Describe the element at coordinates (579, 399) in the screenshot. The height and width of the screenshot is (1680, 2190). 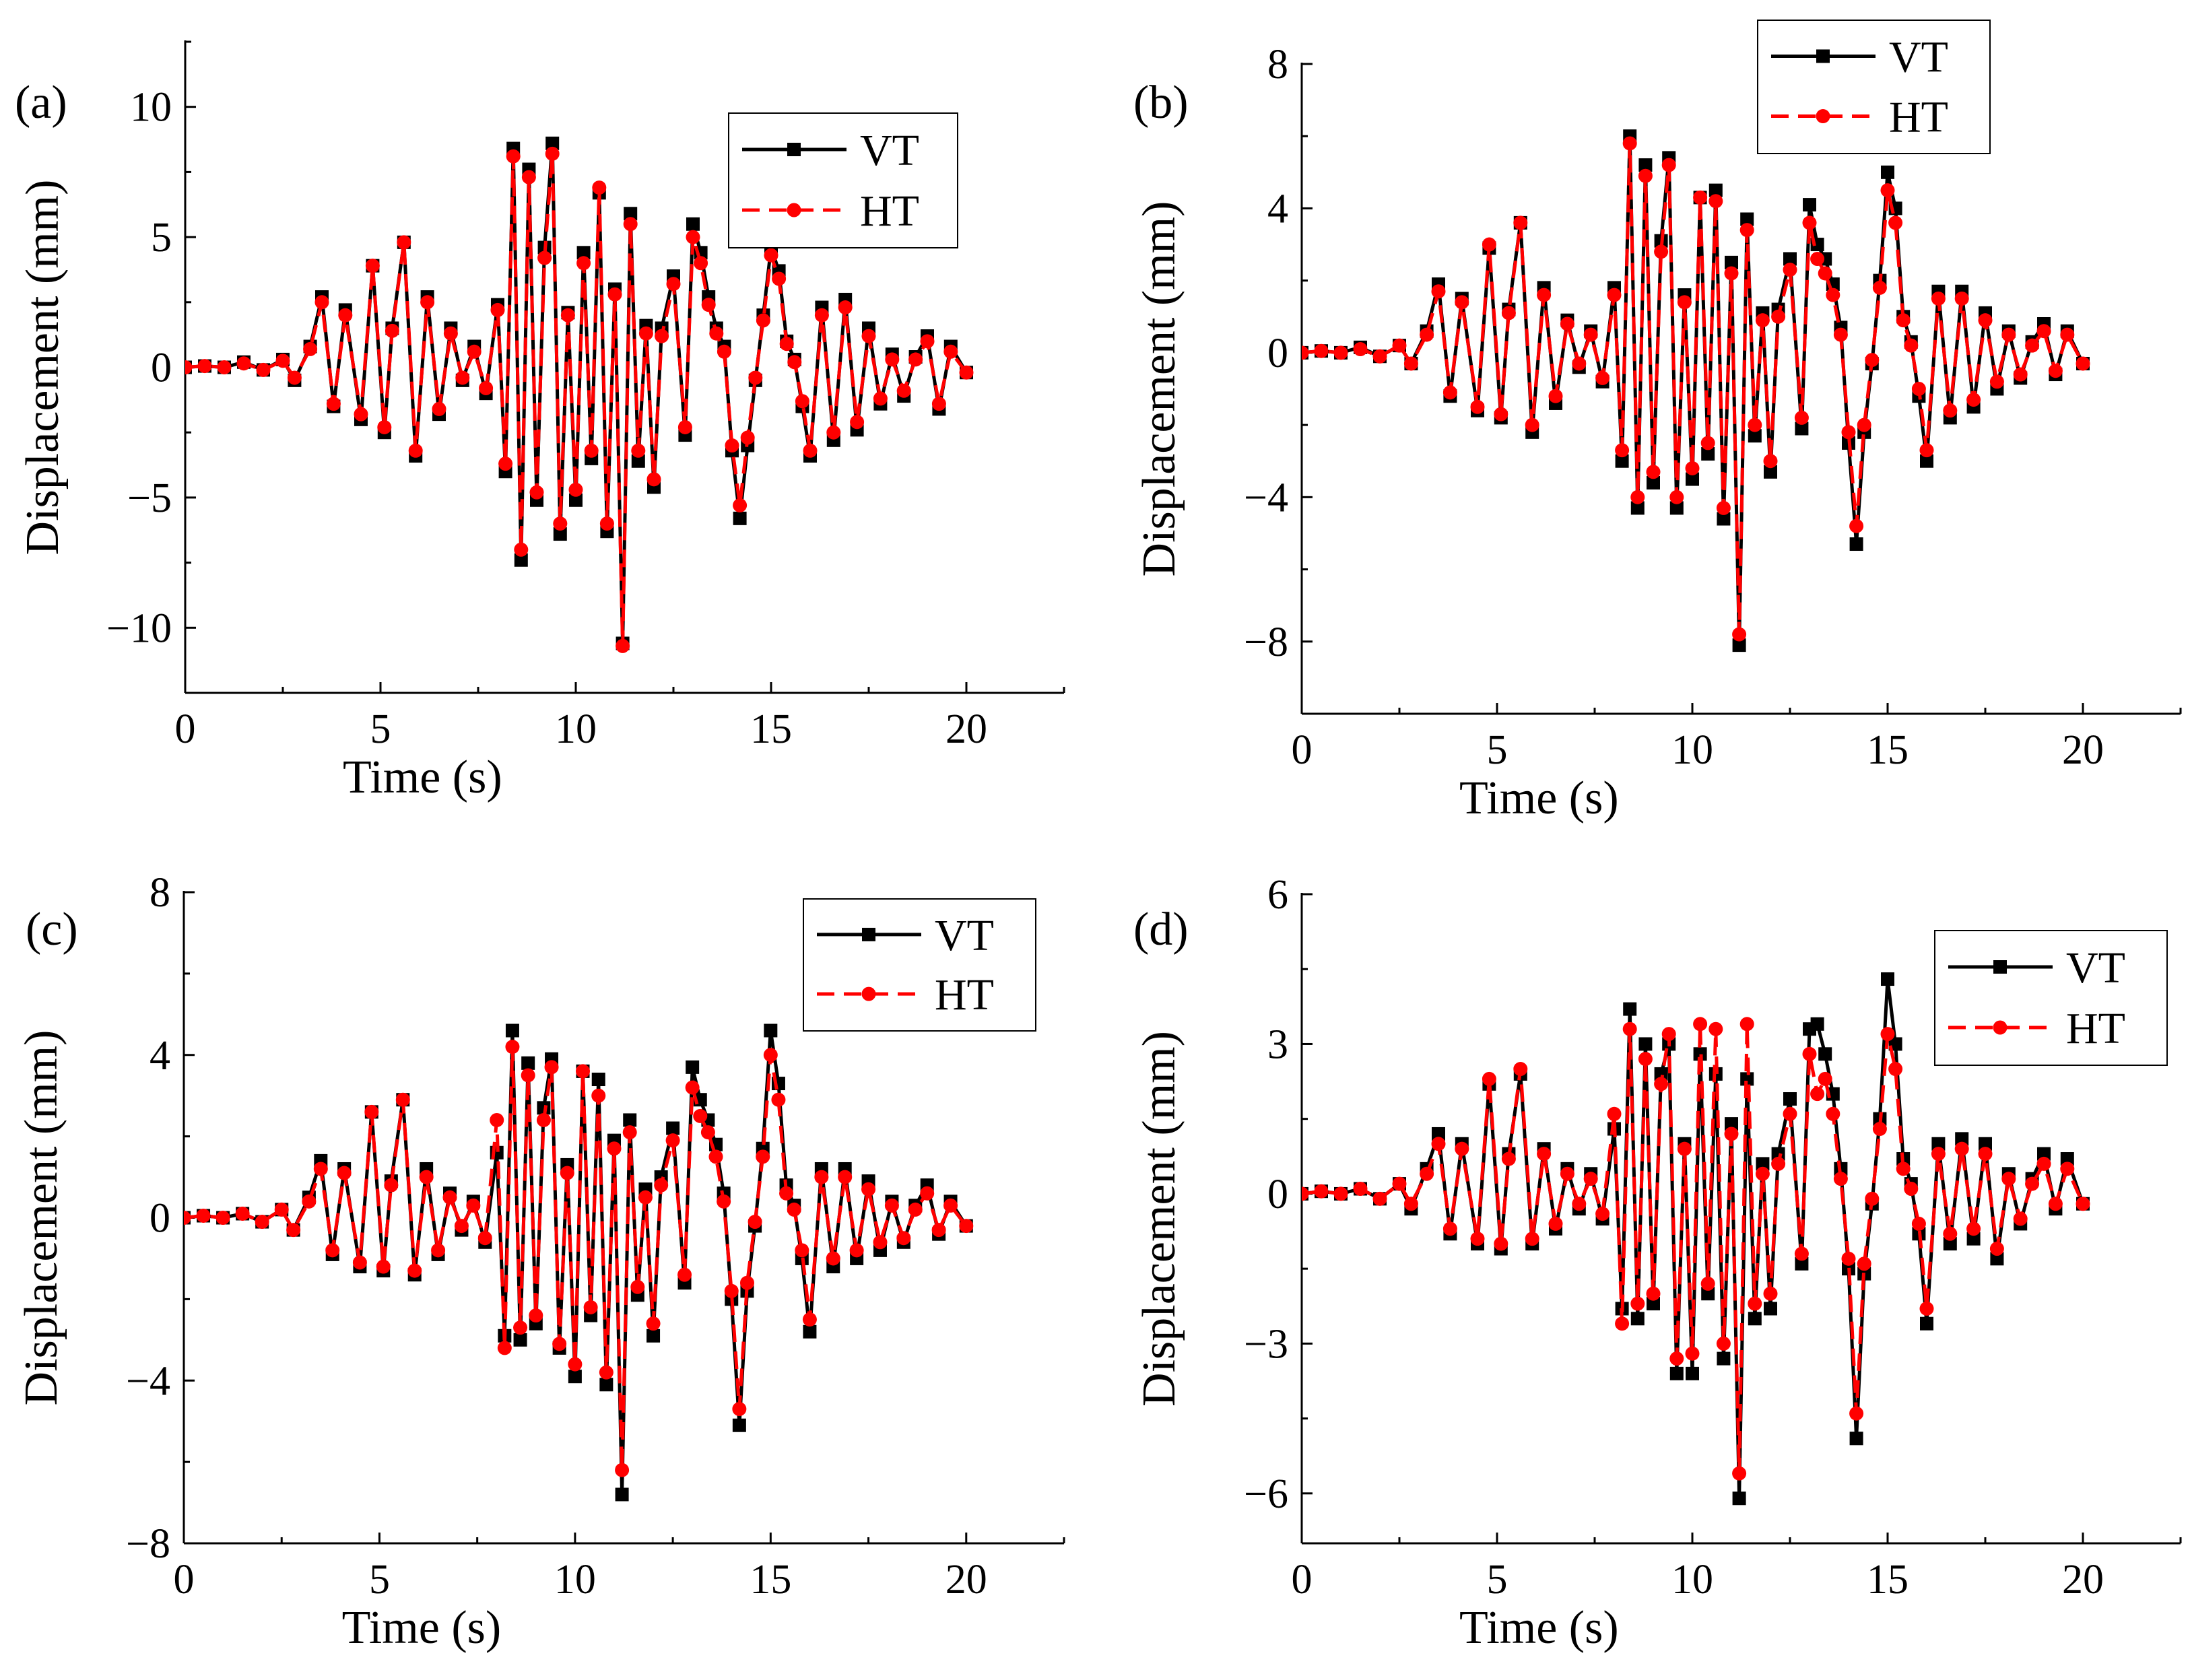
I see `panel-a-series-ht` at that location.